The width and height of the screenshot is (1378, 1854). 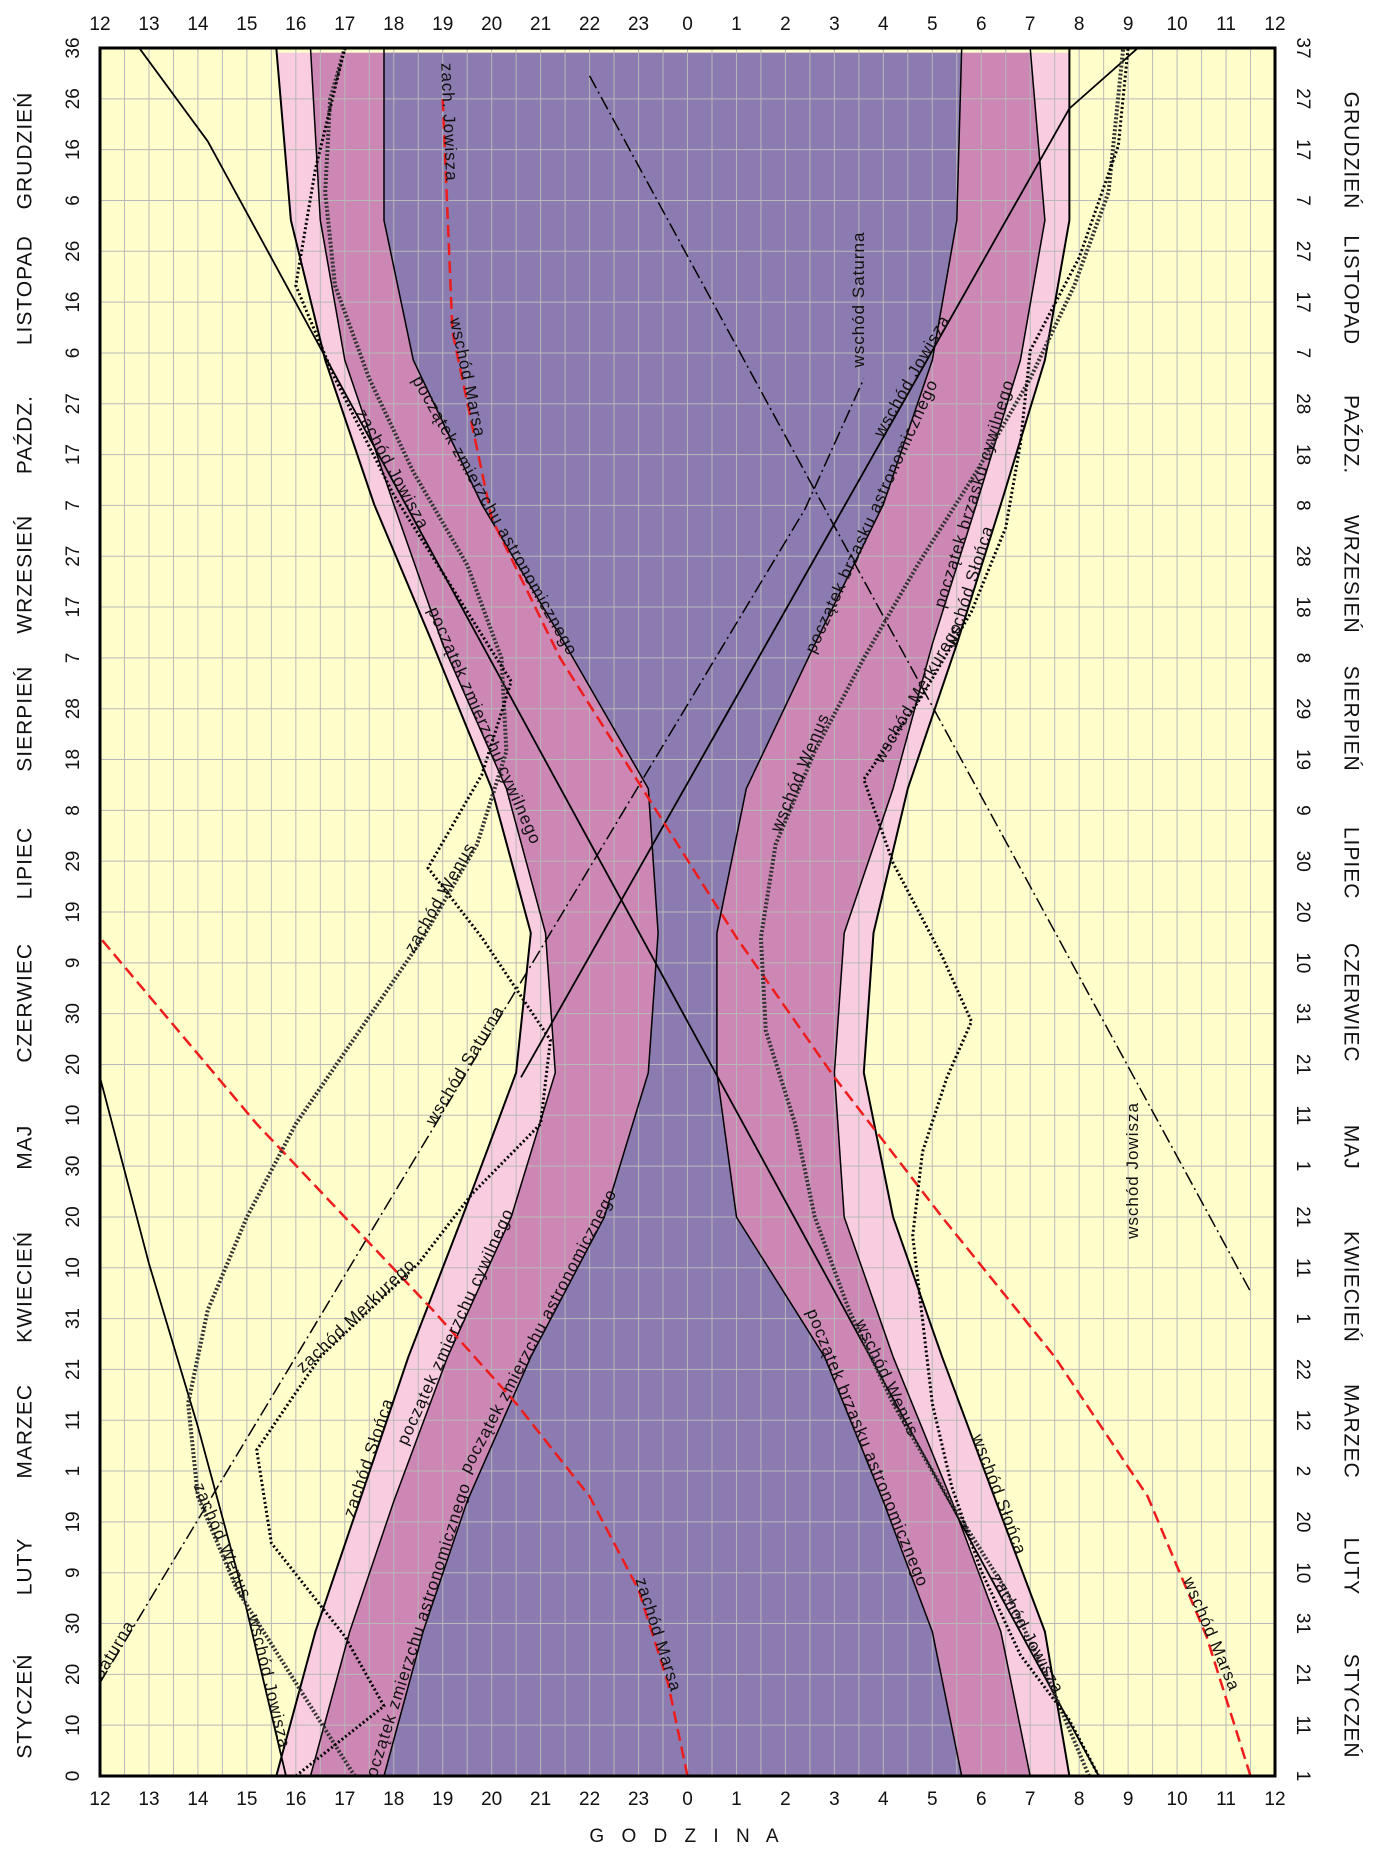 What do you see at coordinates (73, 1674) in the screenshot?
I see `y-tick-left: 20` at bounding box center [73, 1674].